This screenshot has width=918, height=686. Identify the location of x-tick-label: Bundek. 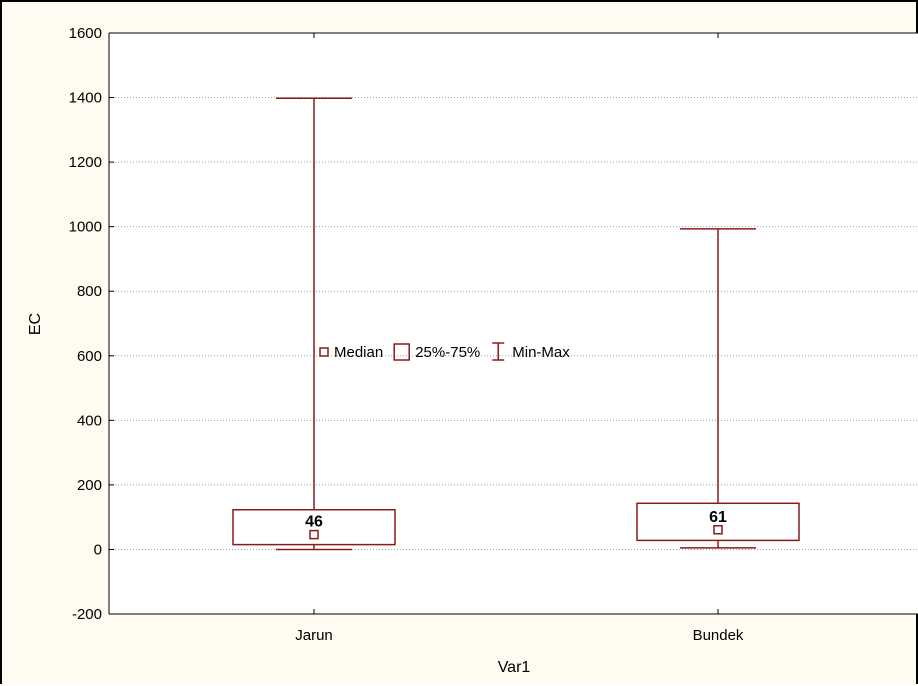
(718, 635).